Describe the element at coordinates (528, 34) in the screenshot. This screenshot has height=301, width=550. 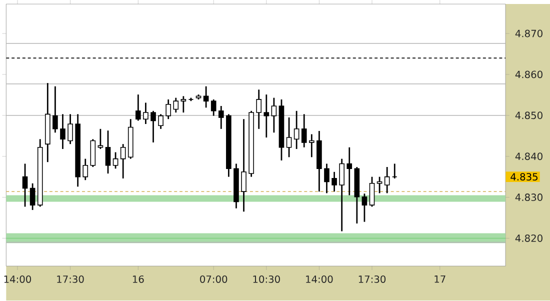
I see `y-tick-label: 4.870` at that location.